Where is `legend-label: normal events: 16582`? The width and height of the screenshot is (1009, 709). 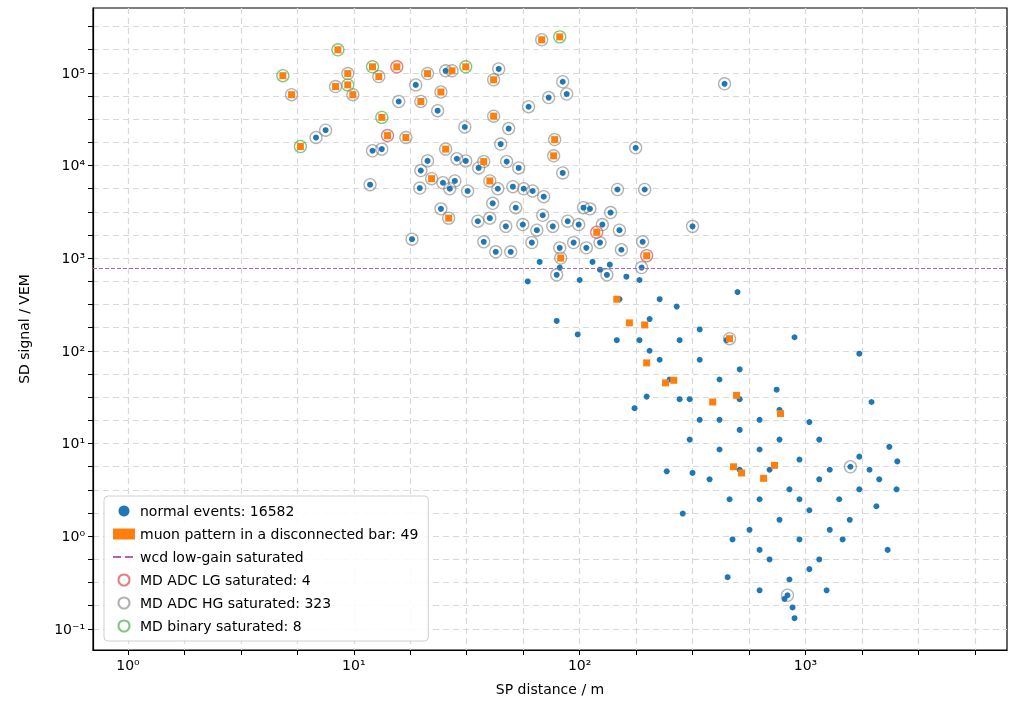 legend-label: normal events: 16582 is located at coordinates (217, 511).